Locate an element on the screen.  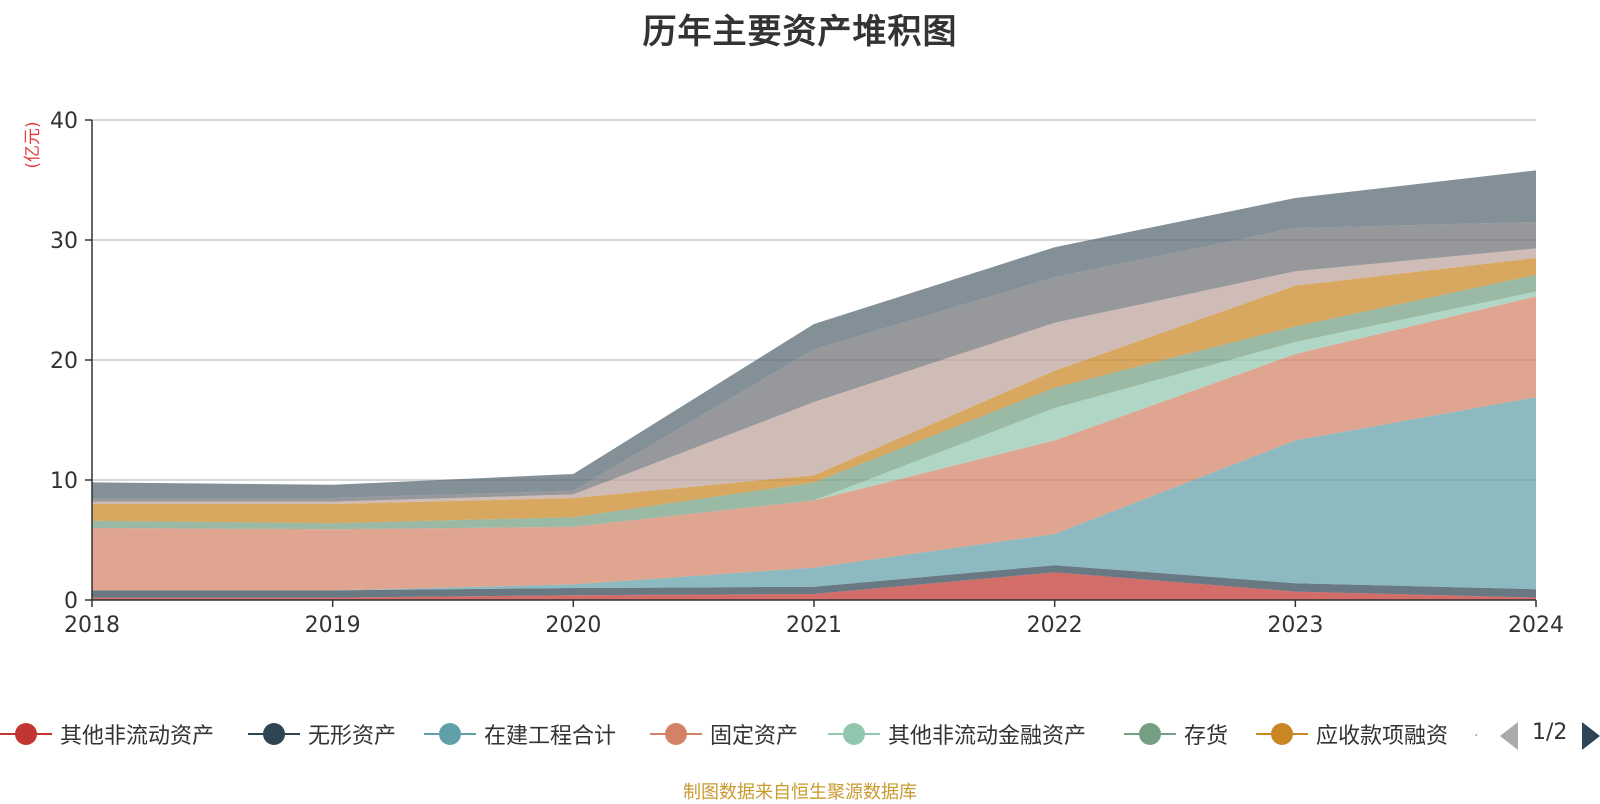
legend-next-page-icon is located at coordinates (1591, 736).